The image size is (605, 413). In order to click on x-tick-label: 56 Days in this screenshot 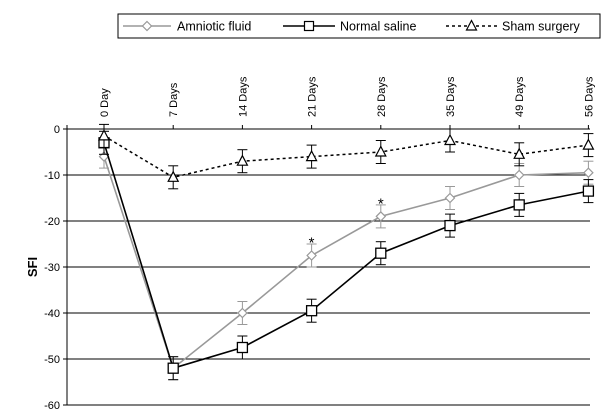, I will do `click(589, 96)`.